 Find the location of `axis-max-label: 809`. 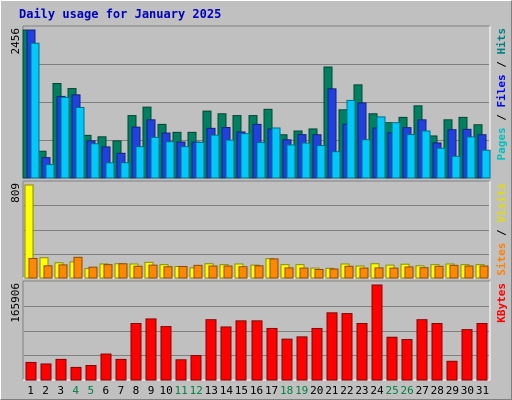

axis-max-label: 809 is located at coordinates (15, 193).